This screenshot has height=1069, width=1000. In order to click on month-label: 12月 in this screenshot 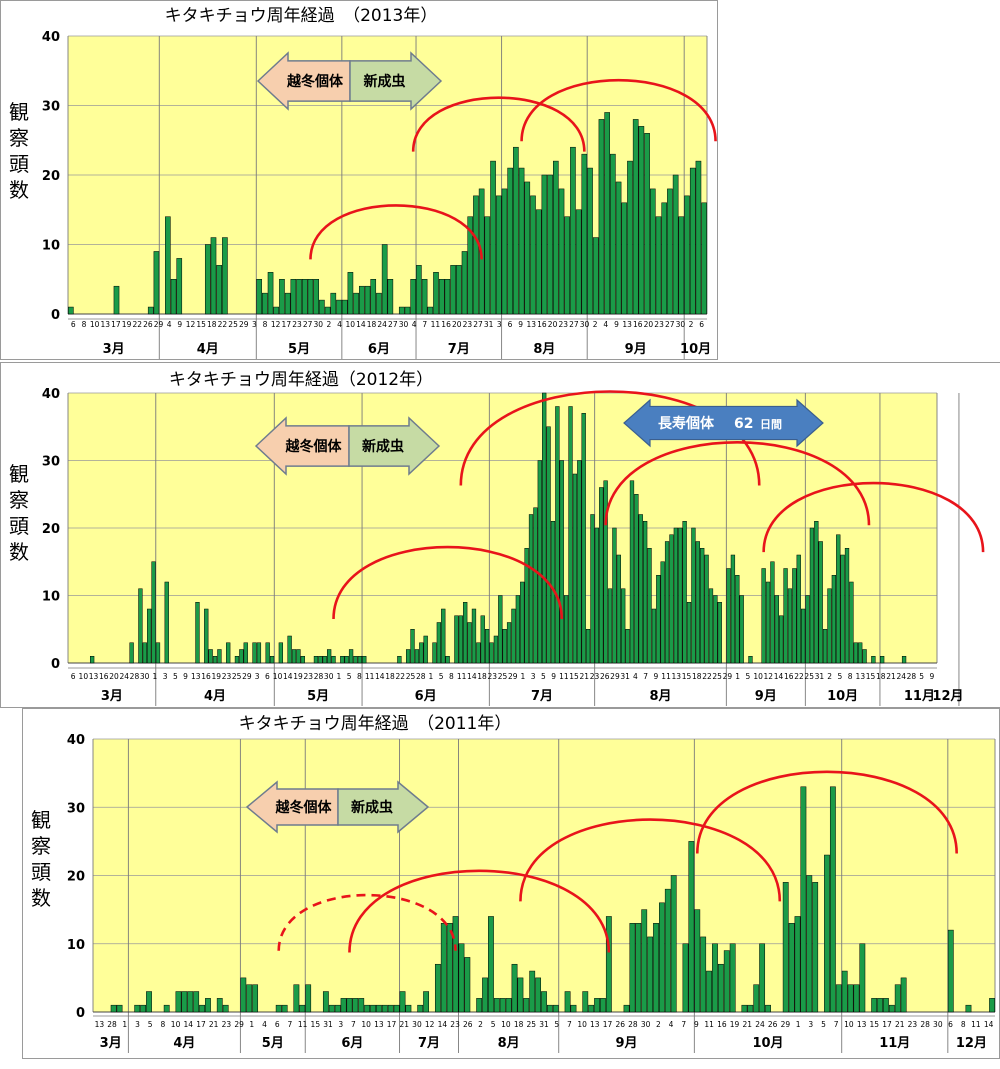, I will do `click(947, 696)`.